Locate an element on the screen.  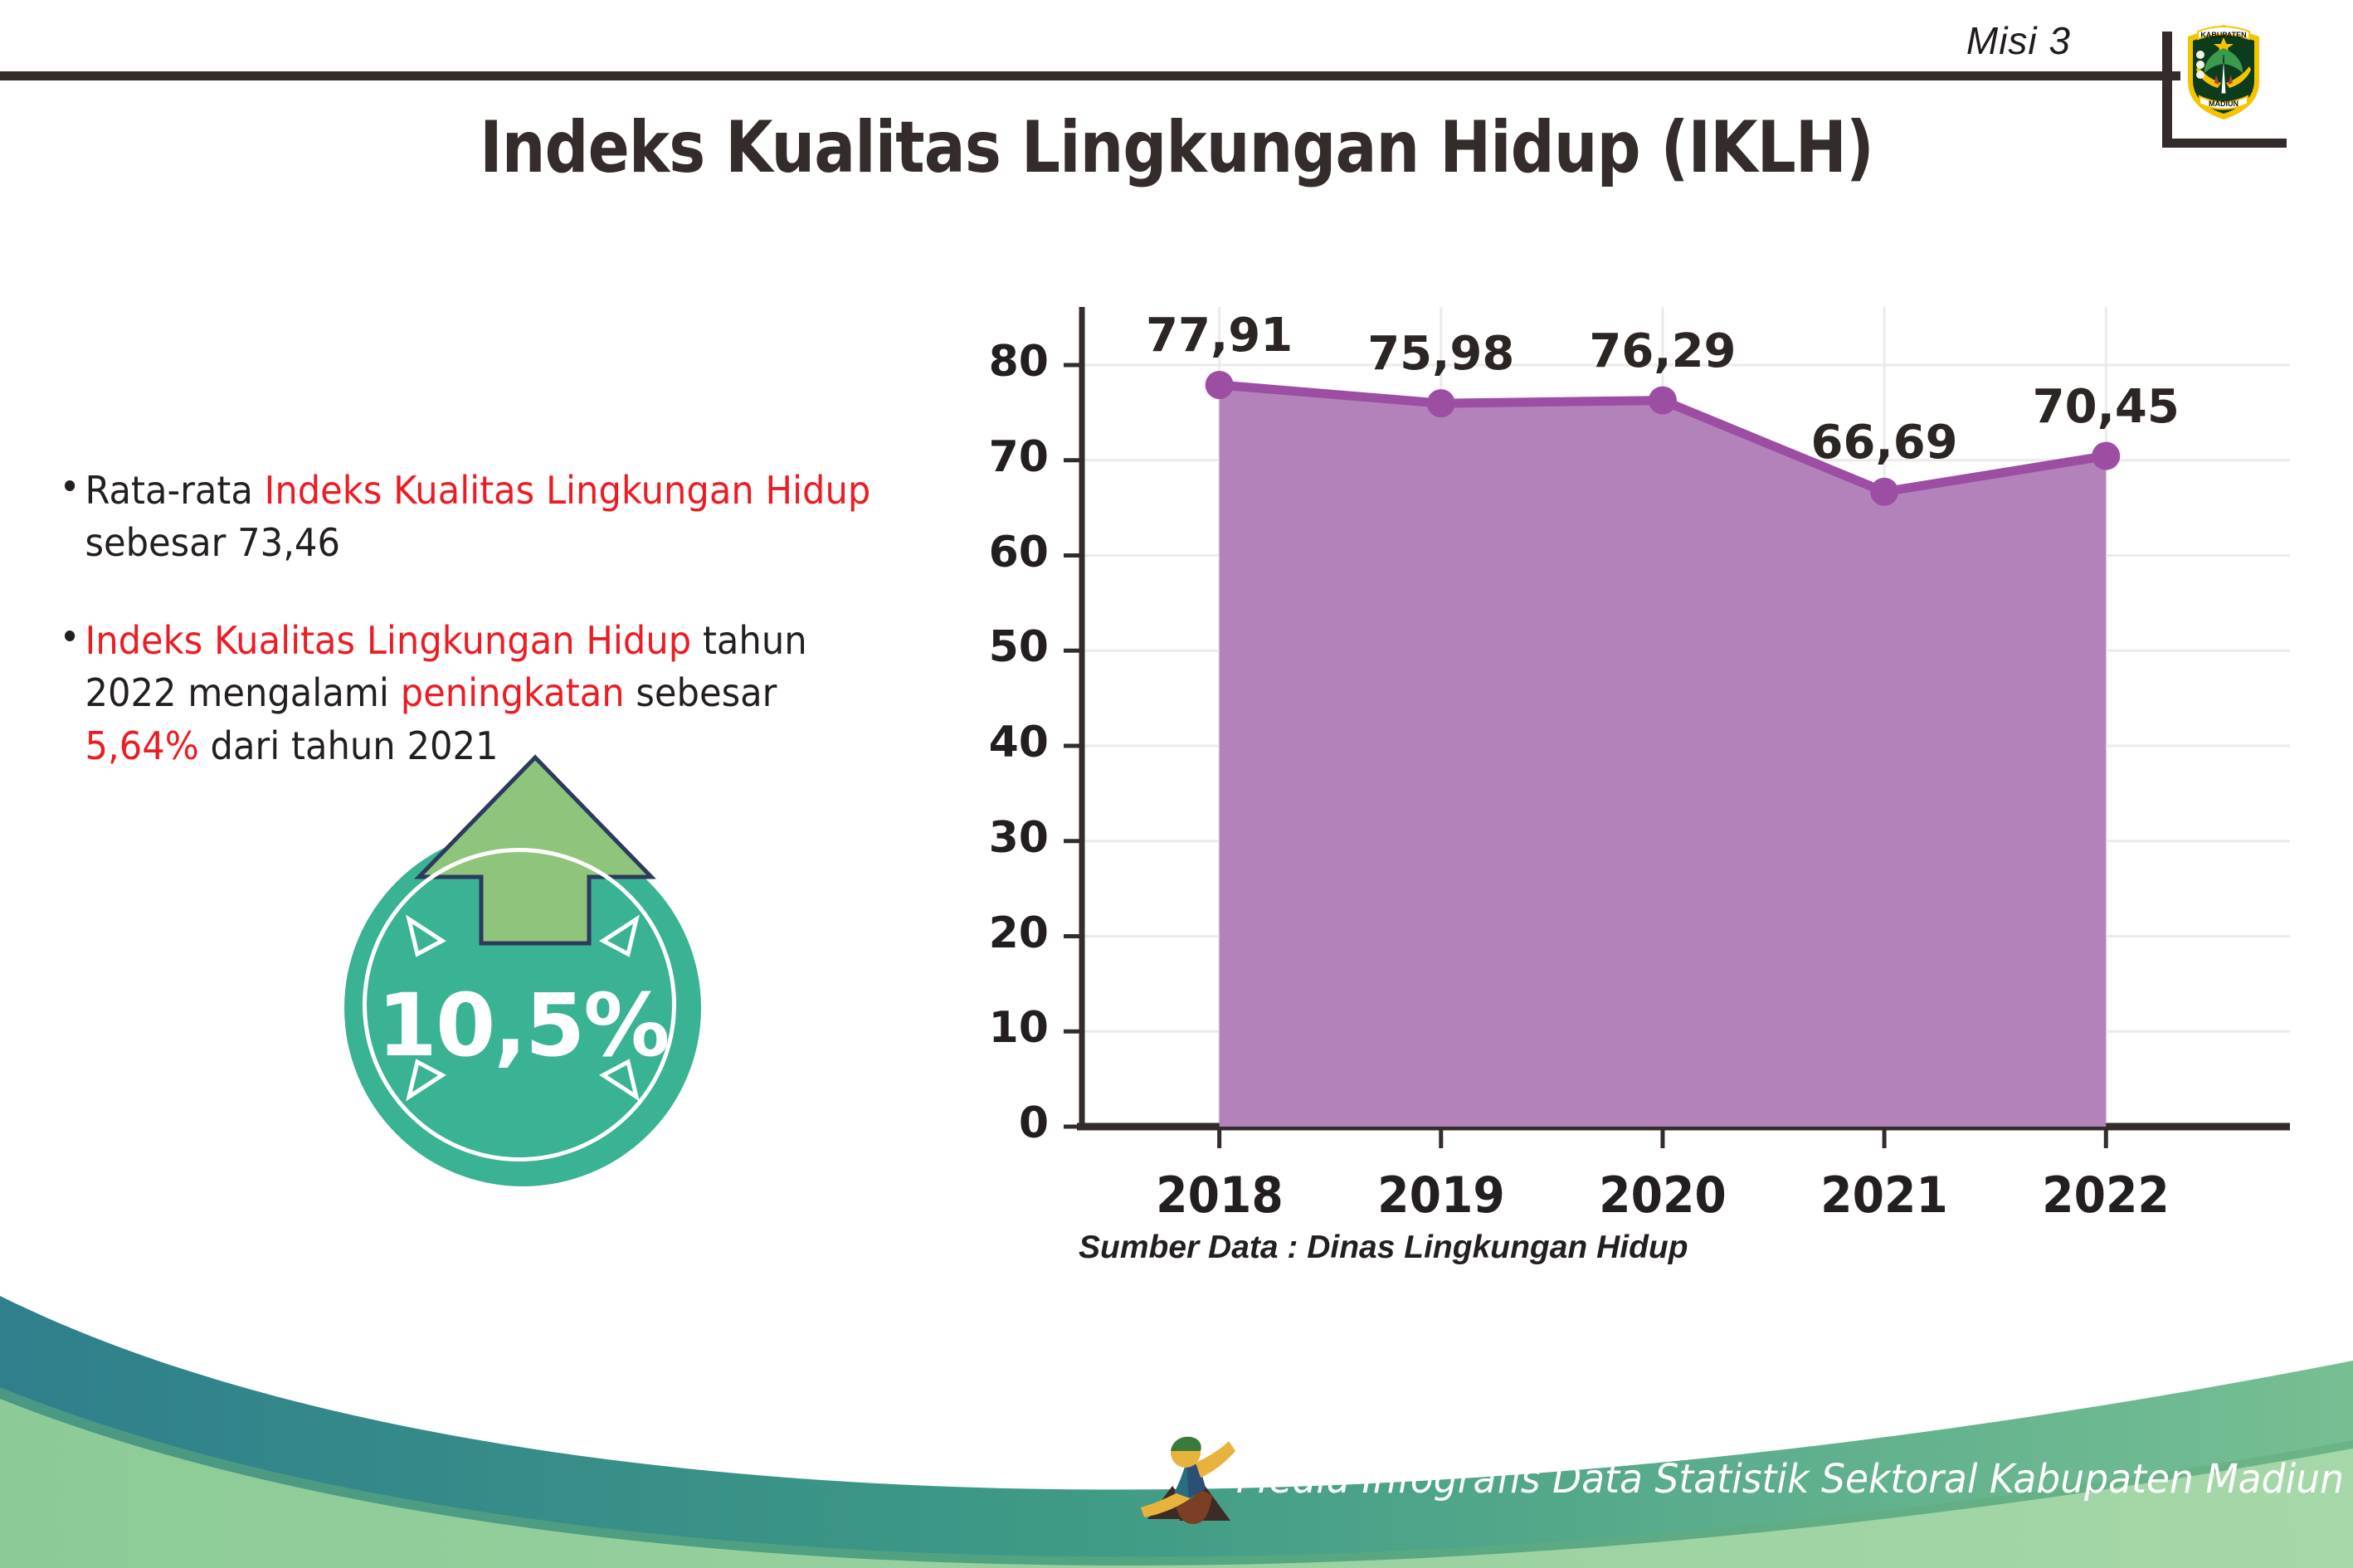
marker-2018 is located at coordinates (1219, 384).